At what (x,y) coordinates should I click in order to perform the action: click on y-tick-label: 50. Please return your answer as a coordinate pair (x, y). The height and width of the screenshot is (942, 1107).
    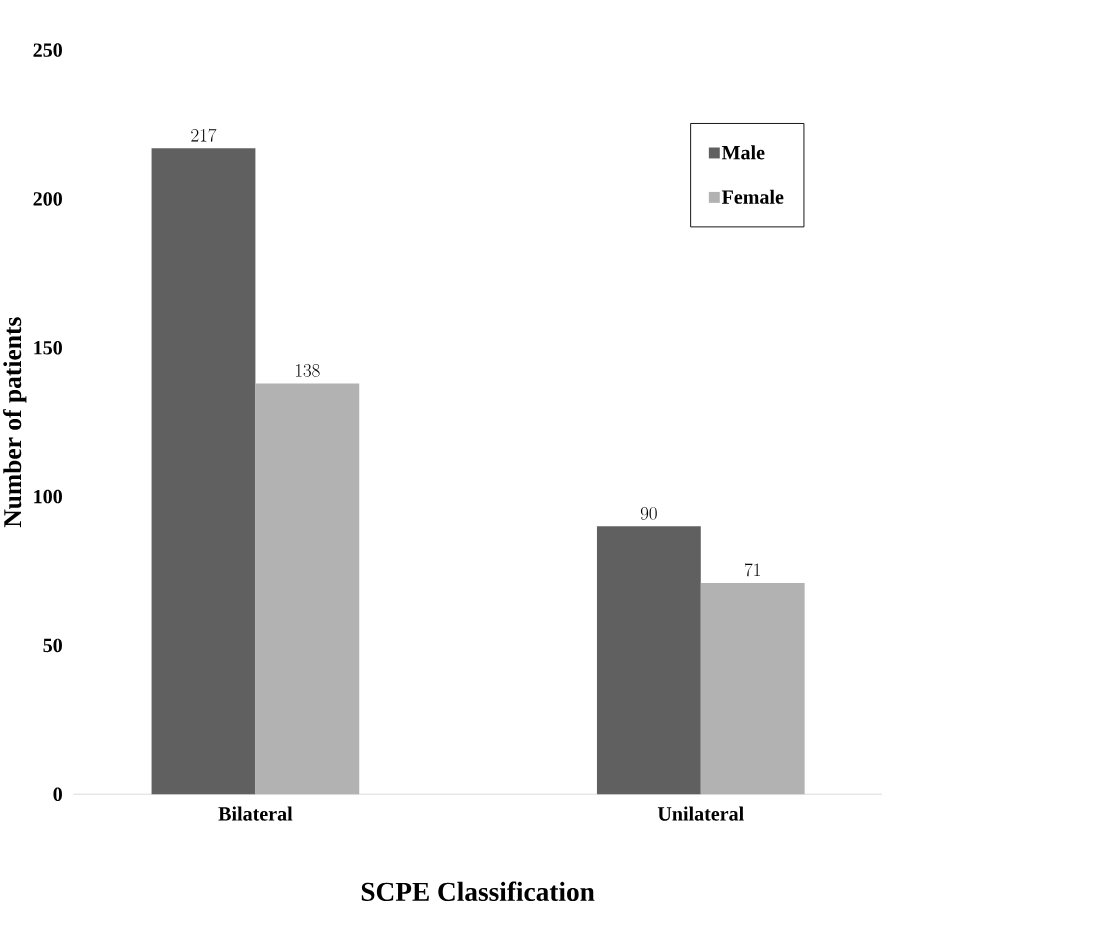
    Looking at the image, I should click on (52, 645).